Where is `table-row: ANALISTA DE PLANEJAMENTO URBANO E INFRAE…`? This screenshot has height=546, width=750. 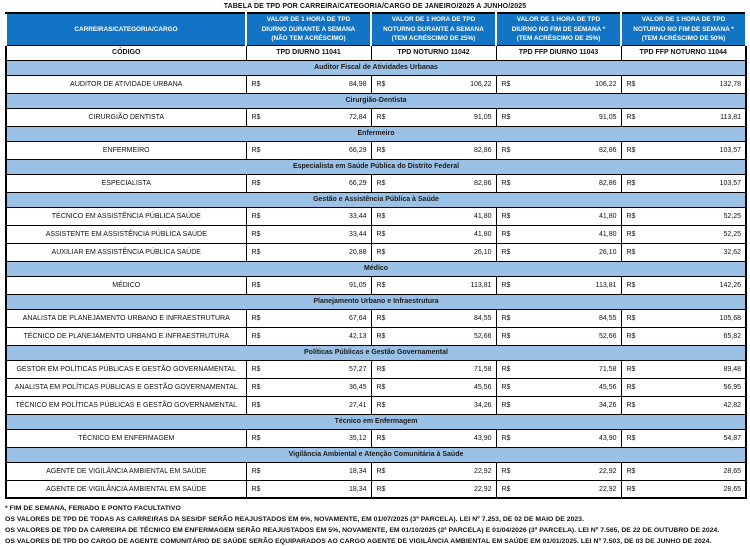
table-row: ANALISTA DE PLANEJAMENTO URBANO E INFRAE… is located at coordinates (376, 318).